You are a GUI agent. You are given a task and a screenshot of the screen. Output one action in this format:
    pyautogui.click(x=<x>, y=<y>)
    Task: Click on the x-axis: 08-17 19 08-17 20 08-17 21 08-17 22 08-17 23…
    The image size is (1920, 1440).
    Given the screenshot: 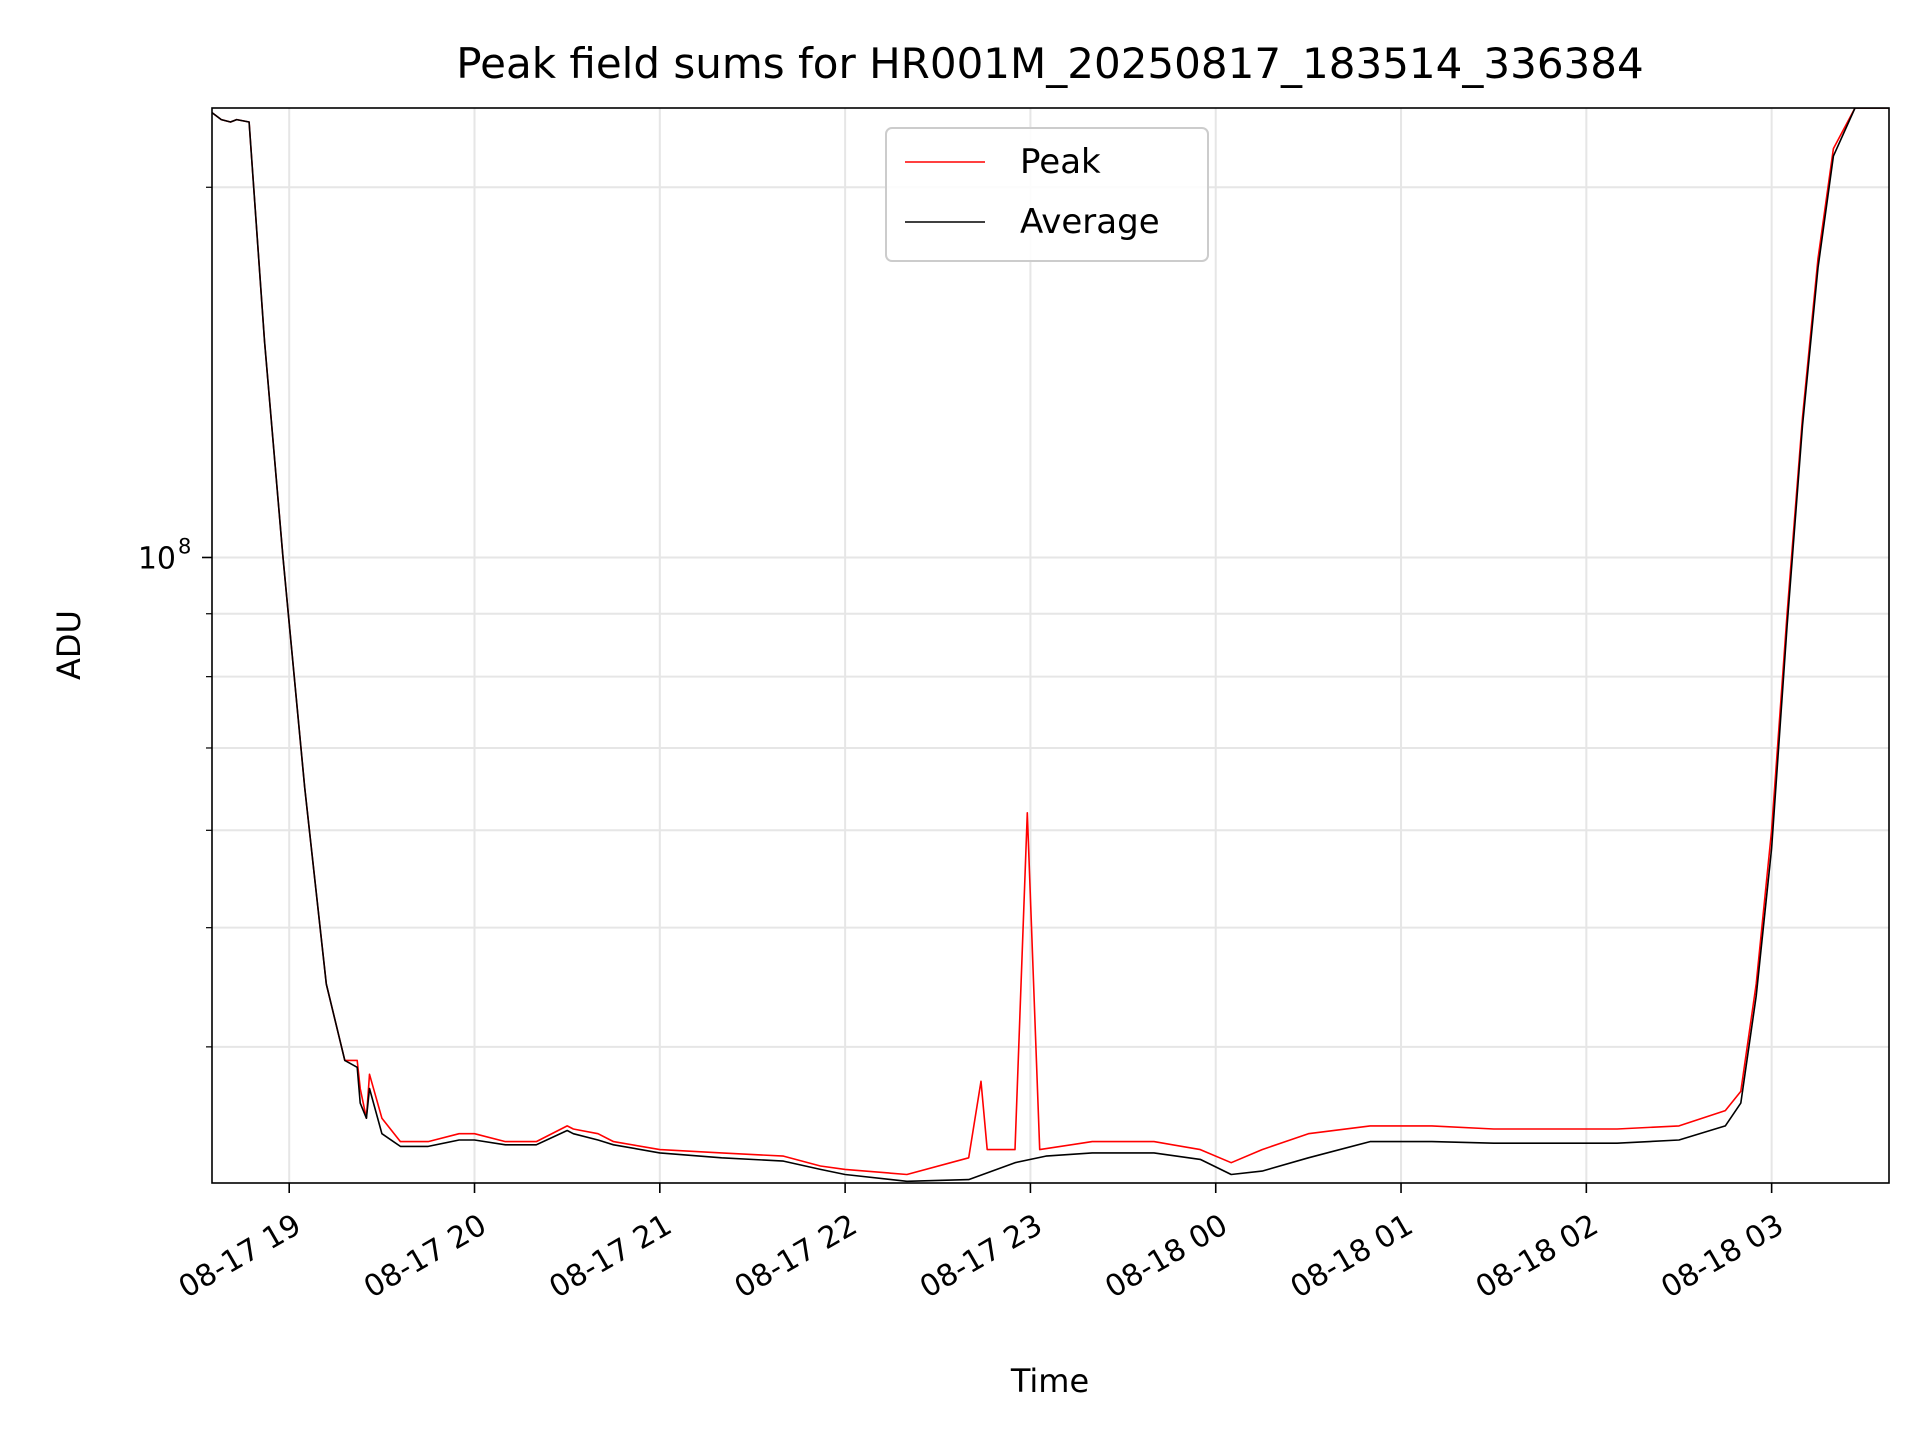 What is the action you would take?
    pyautogui.click(x=981, y=1244)
    